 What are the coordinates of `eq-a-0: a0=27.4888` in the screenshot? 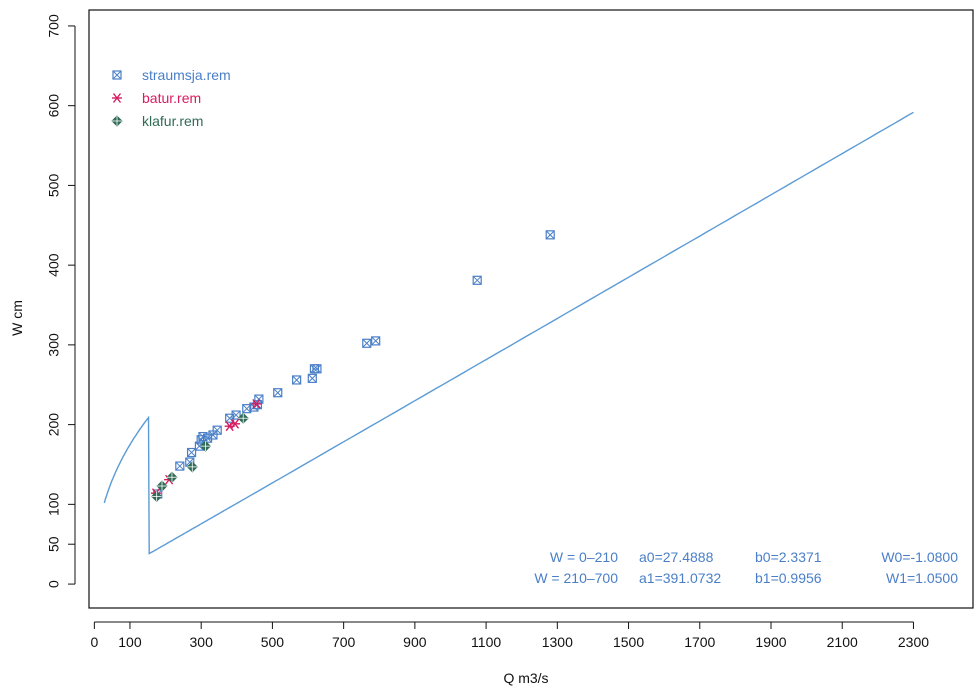 It's located at (676, 557).